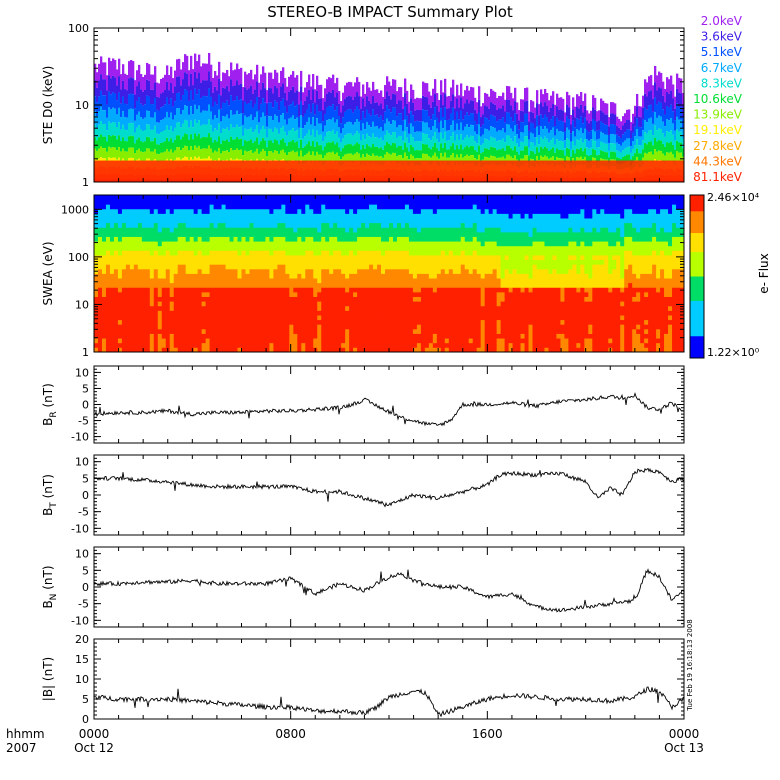 The height and width of the screenshot is (780, 780). Describe the element at coordinates (389, 117) in the screenshot. I see `ste-spectra` at that location.